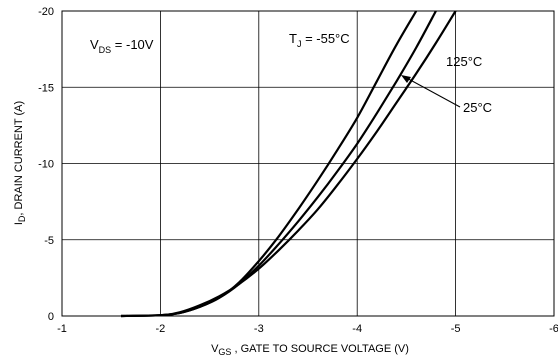 This screenshot has width=558, height=360. Describe the element at coordinates (46, 12) in the screenshot. I see `y-tick-label: -20` at that location.